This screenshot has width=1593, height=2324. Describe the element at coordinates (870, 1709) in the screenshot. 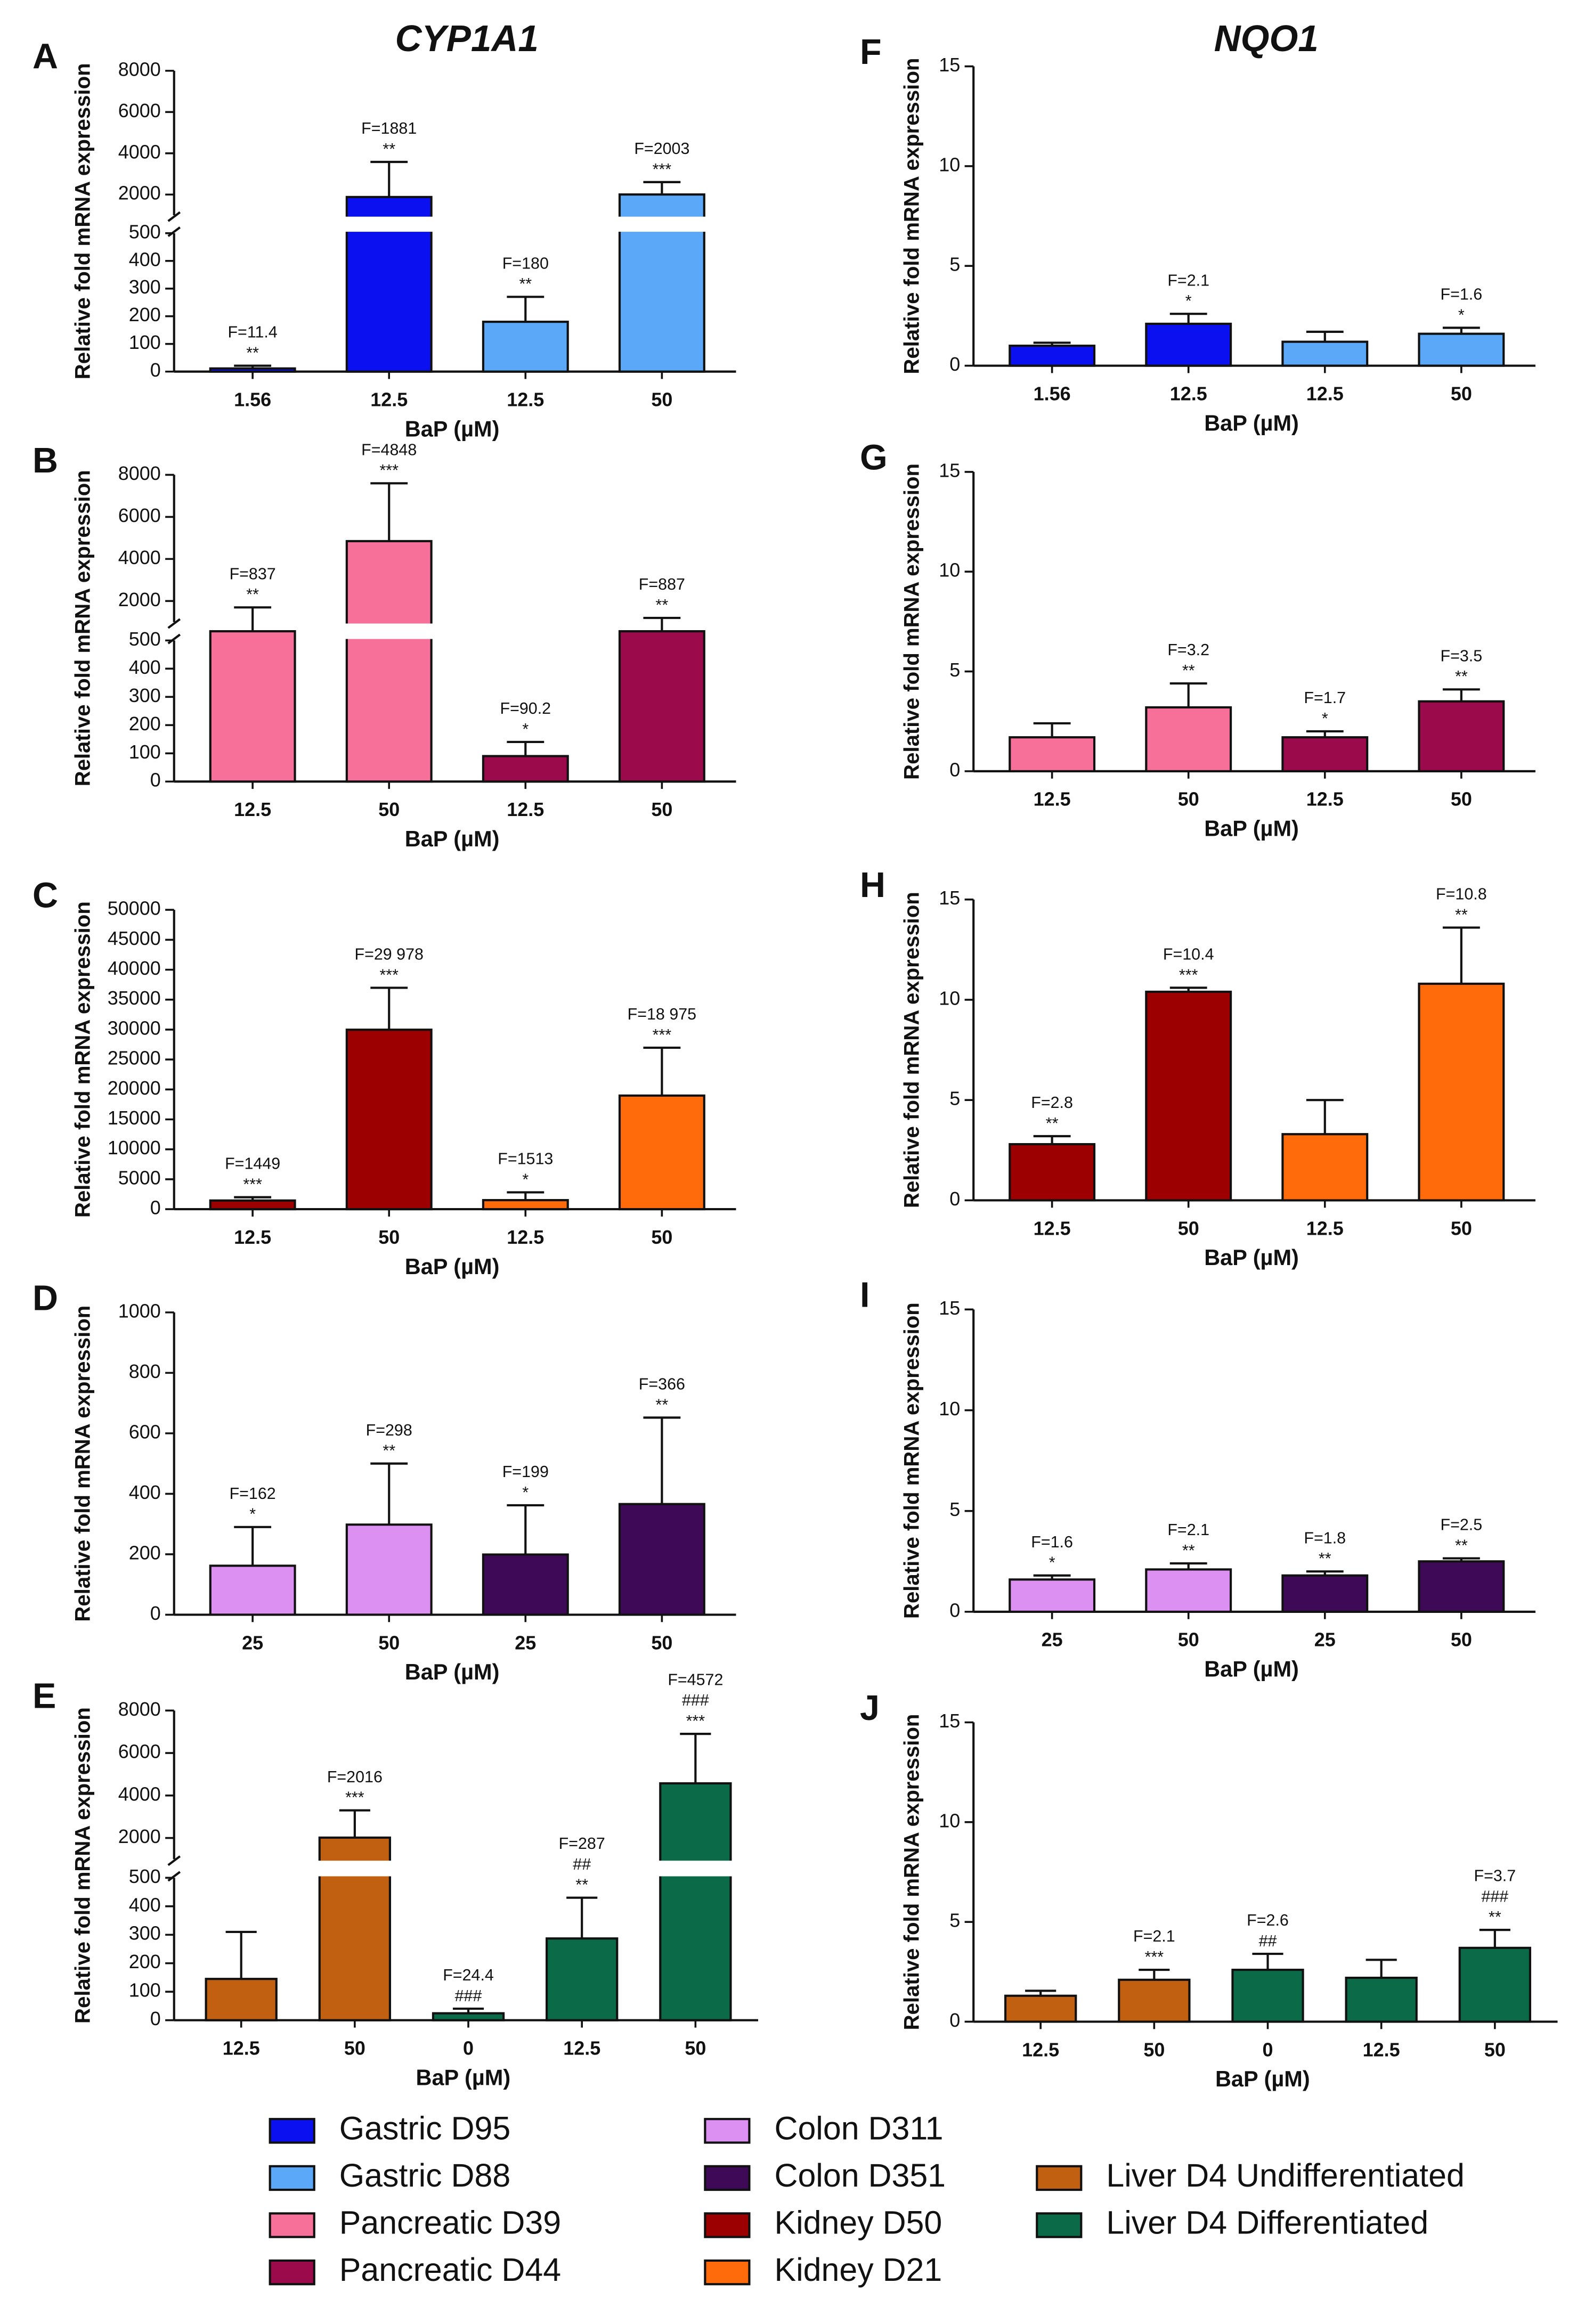

I see `panel-letter: J` at that location.